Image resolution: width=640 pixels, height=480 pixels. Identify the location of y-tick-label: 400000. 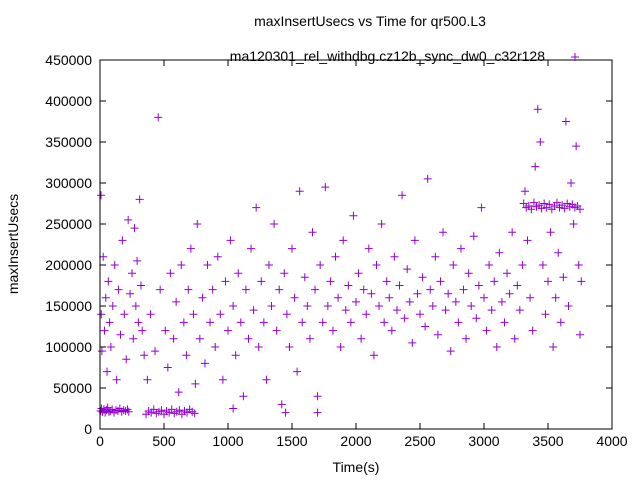
(68, 101).